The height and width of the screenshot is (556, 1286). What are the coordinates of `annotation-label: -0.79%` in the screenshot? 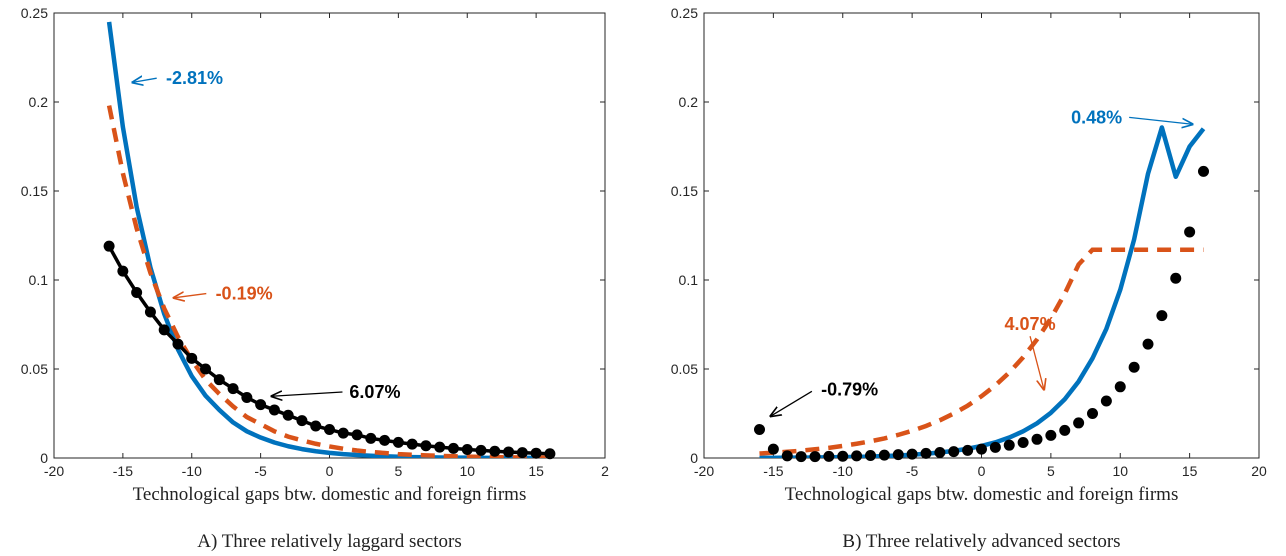 It's located at (849, 389).